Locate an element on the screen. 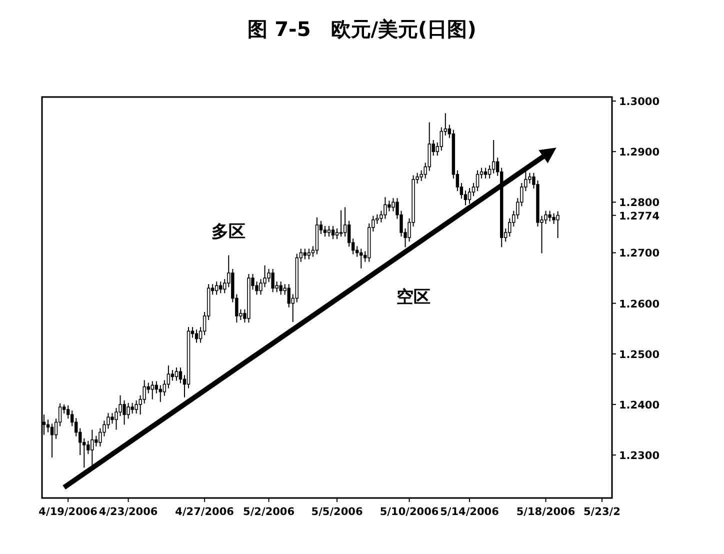 This screenshot has width=724, height=554. x-tick-label: 4/27/2006 is located at coordinates (204, 512).